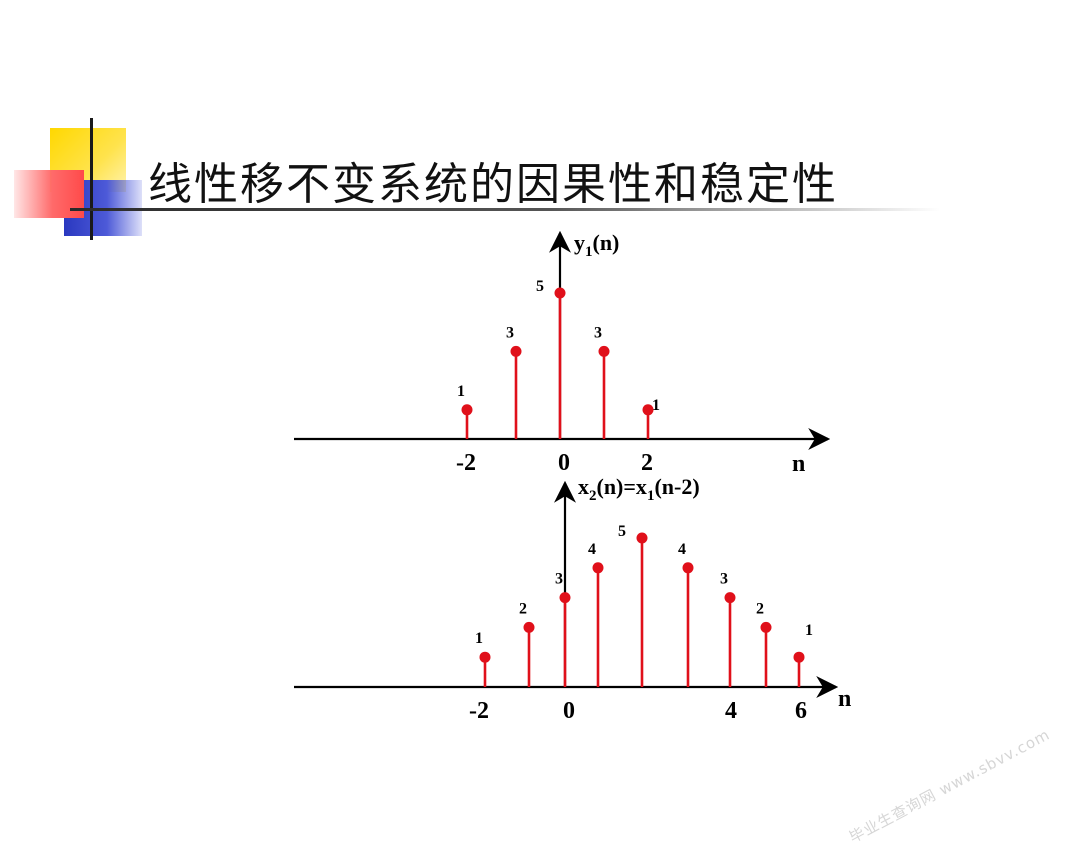 This screenshot has width=1080, height=848. What do you see at coordinates (466, 463) in the screenshot?
I see `plot1-tick-label: -2` at bounding box center [466, 463].